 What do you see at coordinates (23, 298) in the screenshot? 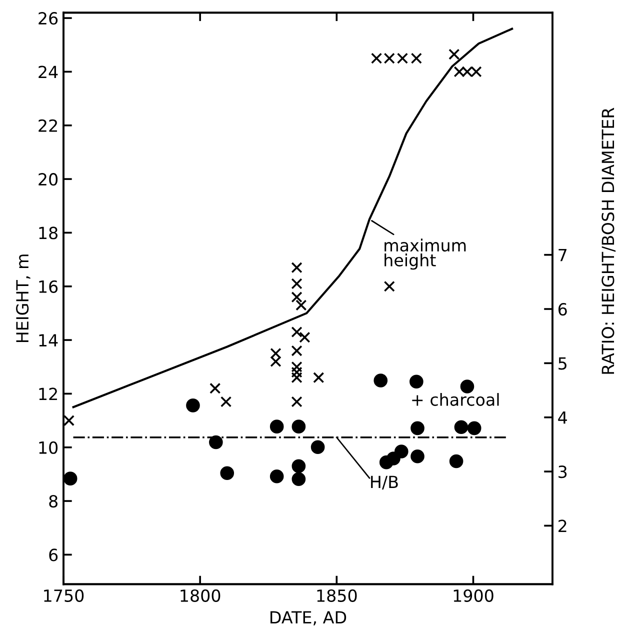
I see `y-axis-title: HEIGHT, m` at bounding box center [23, 298].